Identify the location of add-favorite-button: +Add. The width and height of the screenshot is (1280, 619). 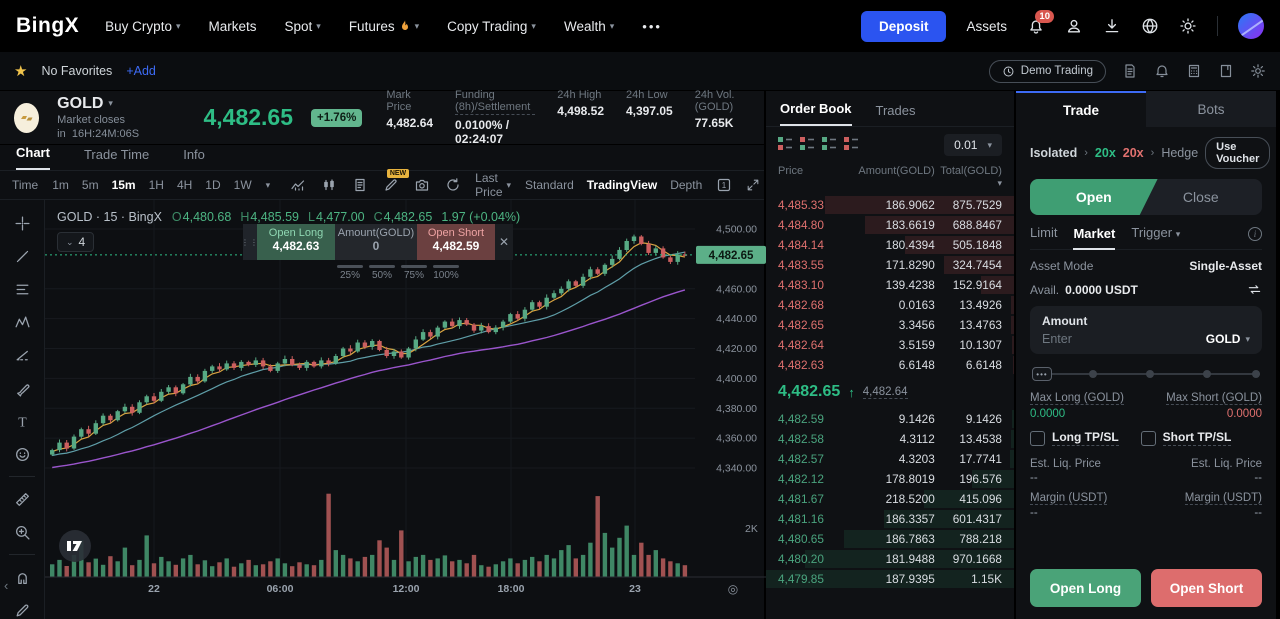
(141, 71).